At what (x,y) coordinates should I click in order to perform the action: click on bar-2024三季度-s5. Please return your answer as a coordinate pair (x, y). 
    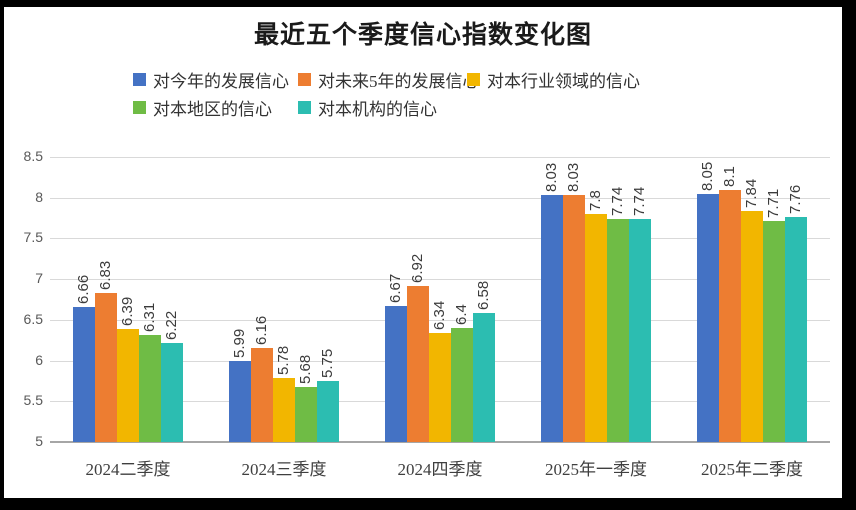
    Looking at the image, I should click on (328, 411).